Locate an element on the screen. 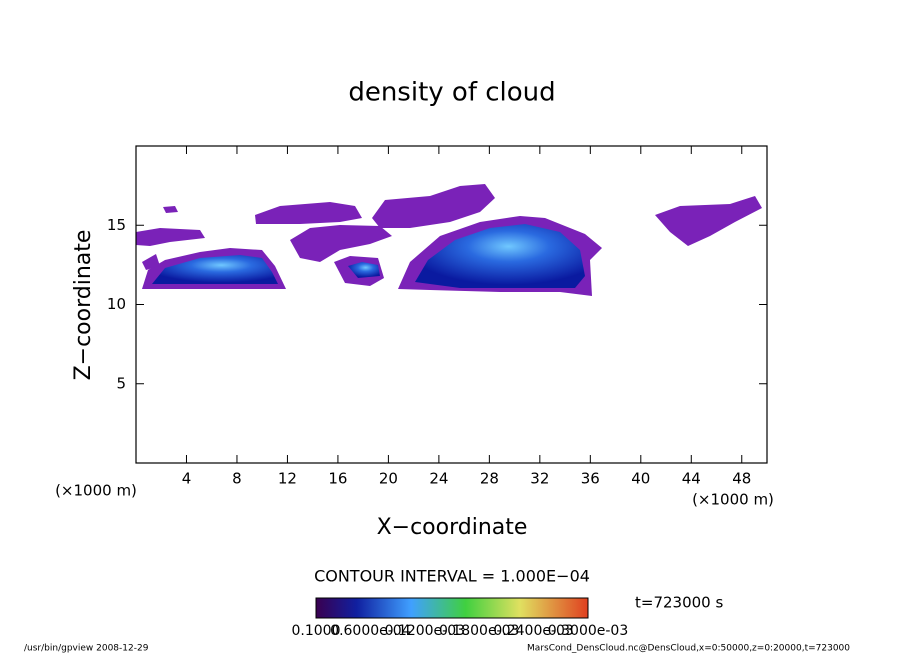 Image resolution: width=904 pixels, height=654 pixels. y-tick-label: 5 is located at coordinates (121, 383).